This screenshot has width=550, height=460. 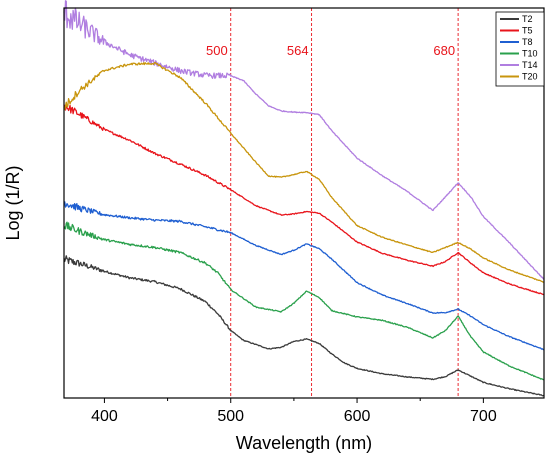 I want to click on legend-label: T5, so click(x=527, y=31).